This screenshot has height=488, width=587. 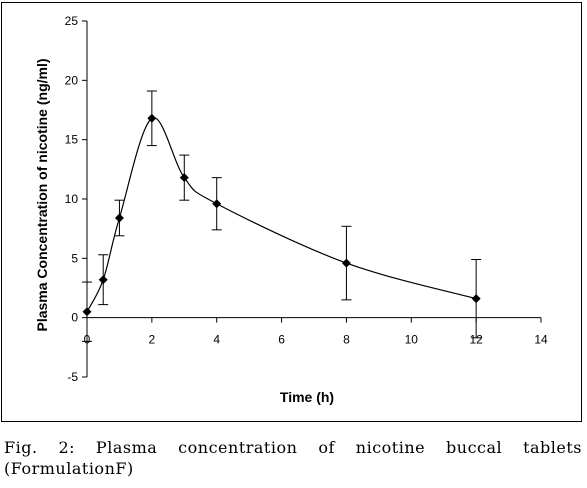 I want to click on x-tick-label: 12, so click(x=476, y=340).